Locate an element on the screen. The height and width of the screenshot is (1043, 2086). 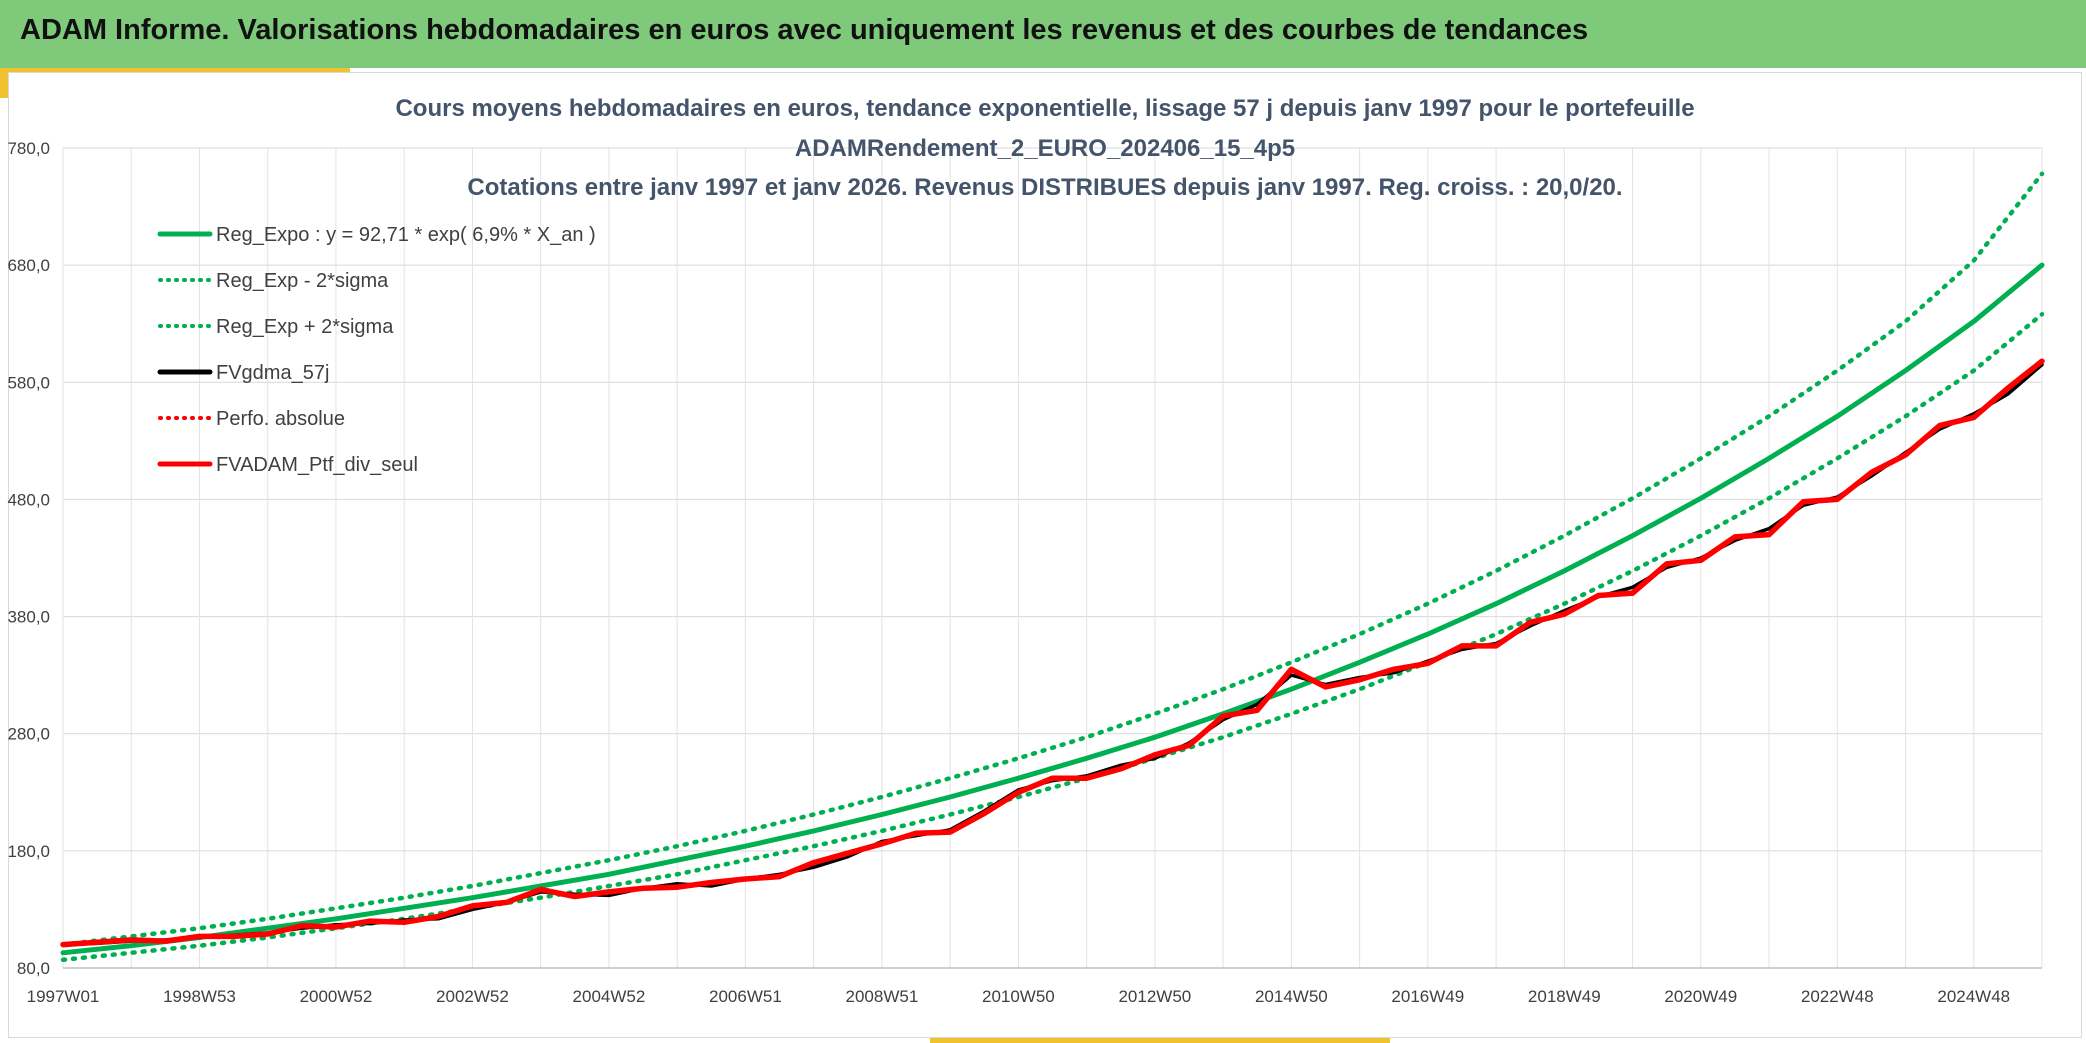
x-tick-label: 2024W48 is located at coordinates (1973, 996).